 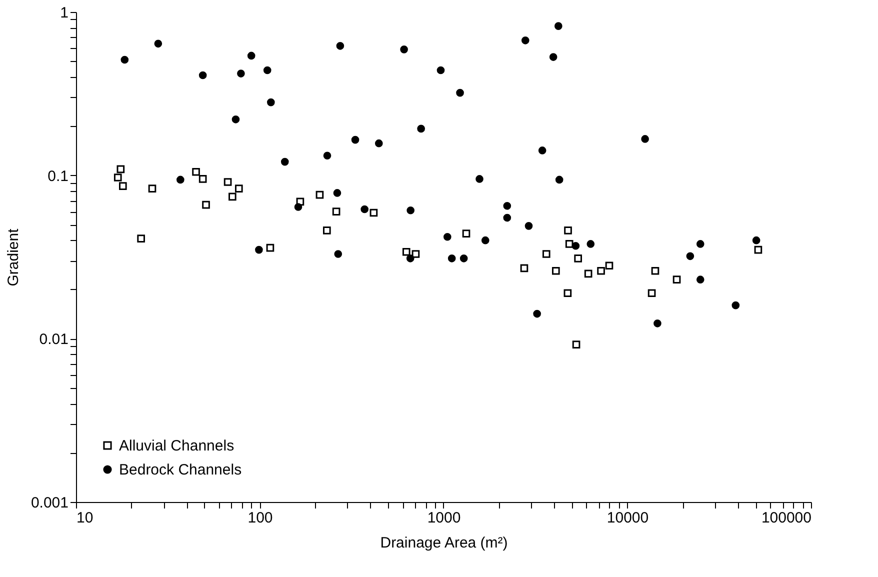 I want to click on x-tick-label: 100000, so click(x=786, y=518).